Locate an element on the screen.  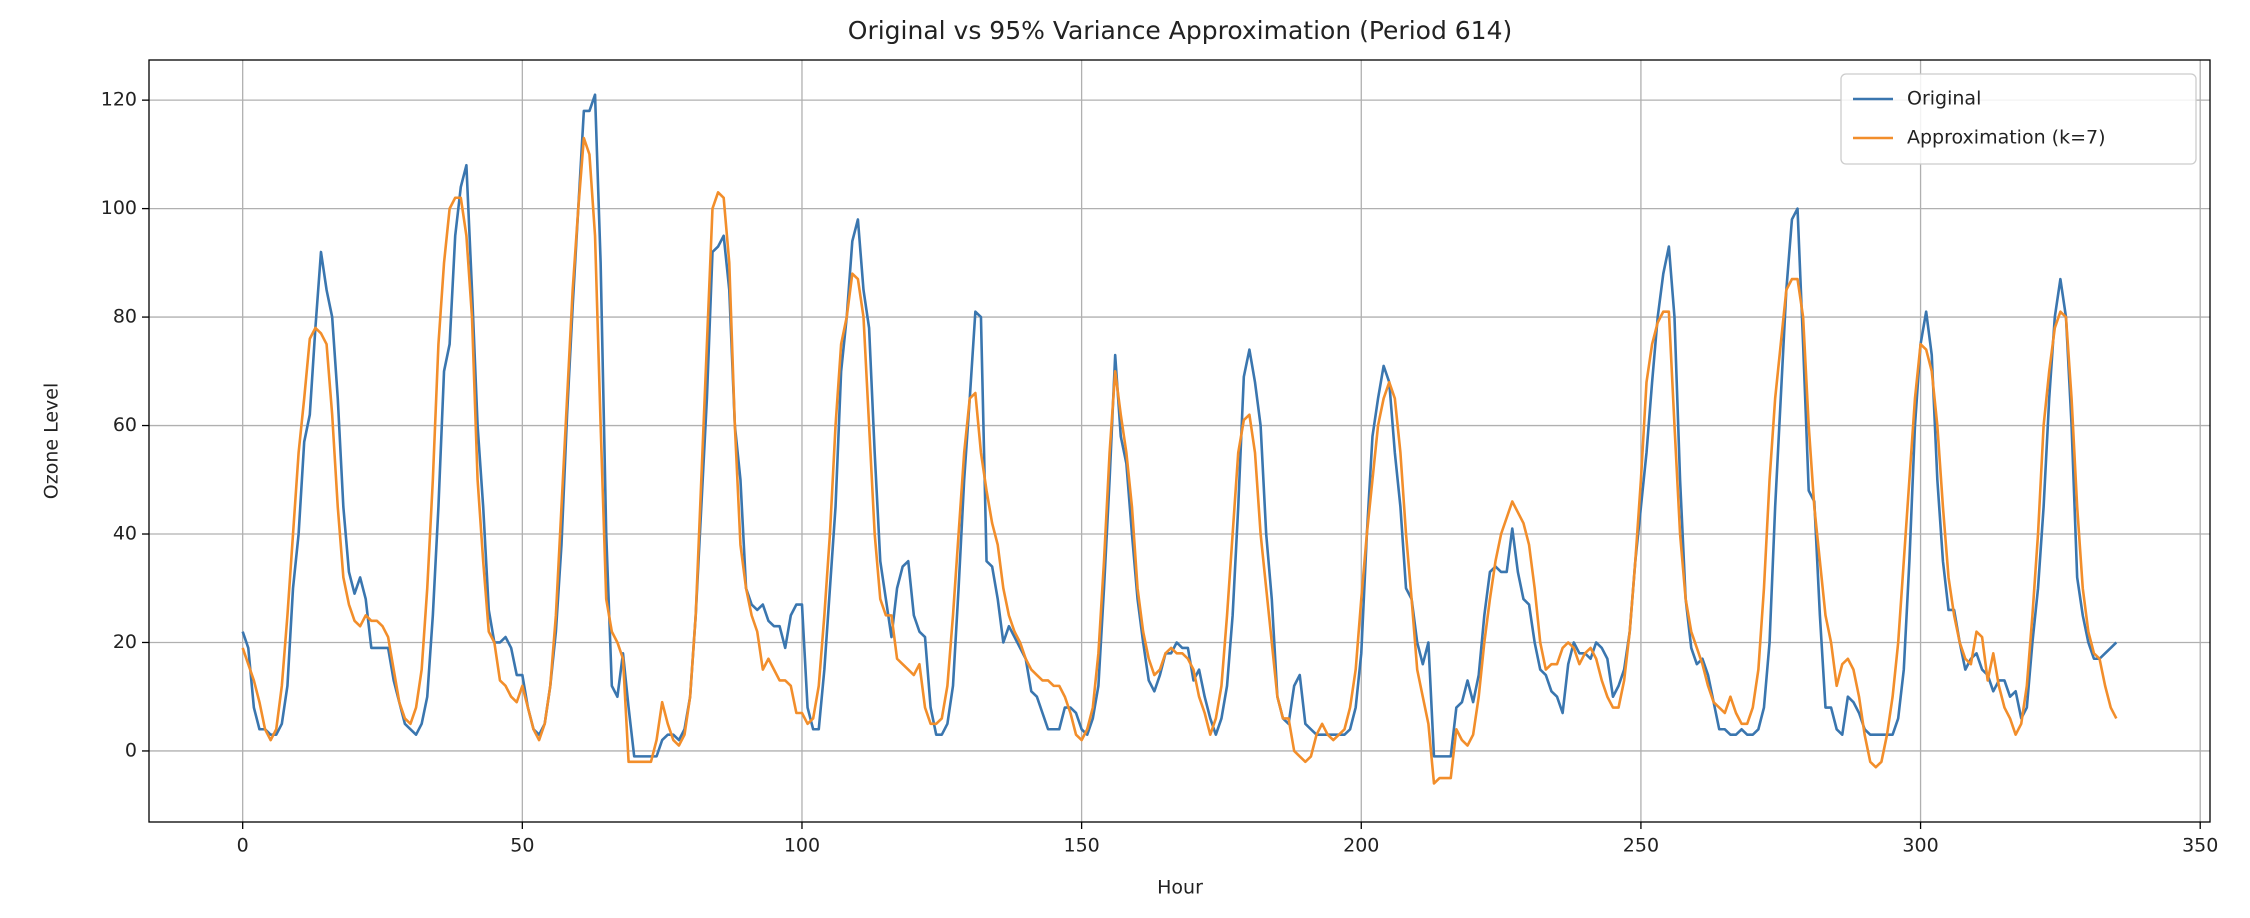
y-tick-label: 0 is located at coordinates (131, 750).